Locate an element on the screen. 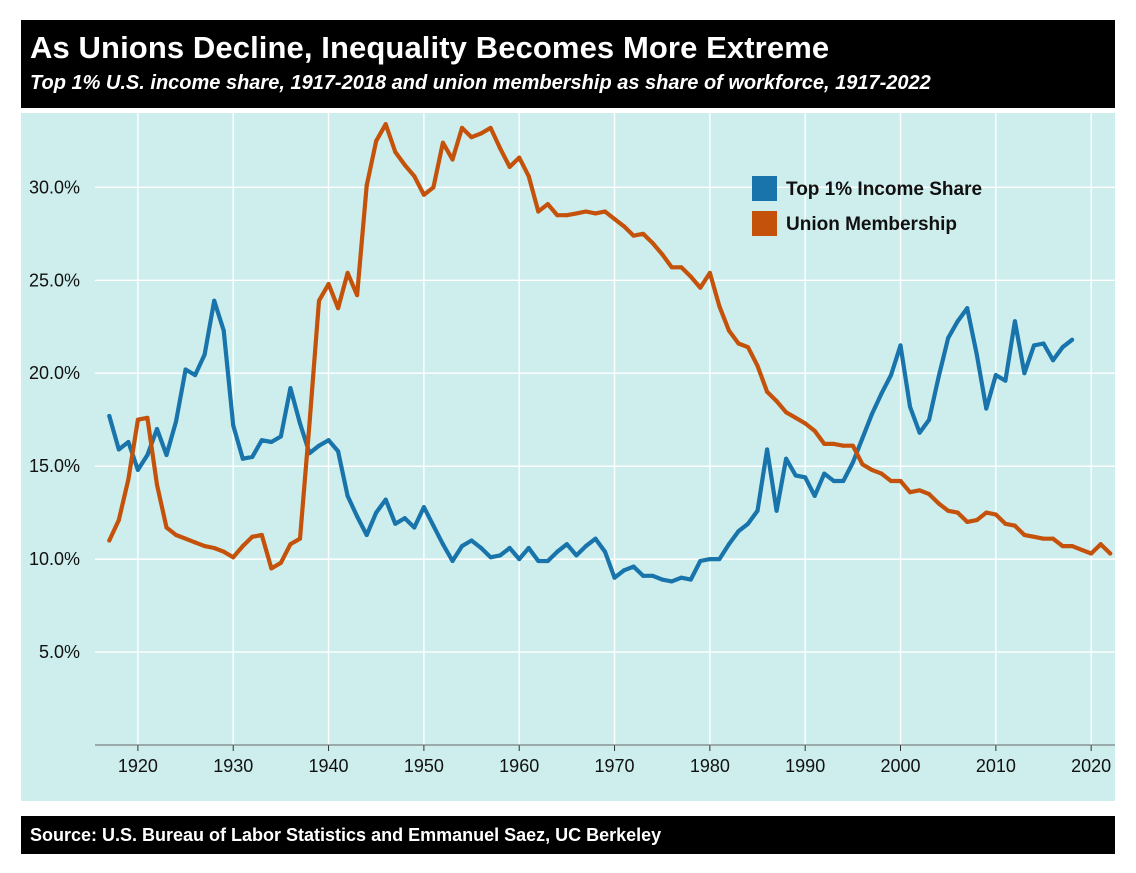  y-tick-label: 10.0% is located at coordinates (54, 559).